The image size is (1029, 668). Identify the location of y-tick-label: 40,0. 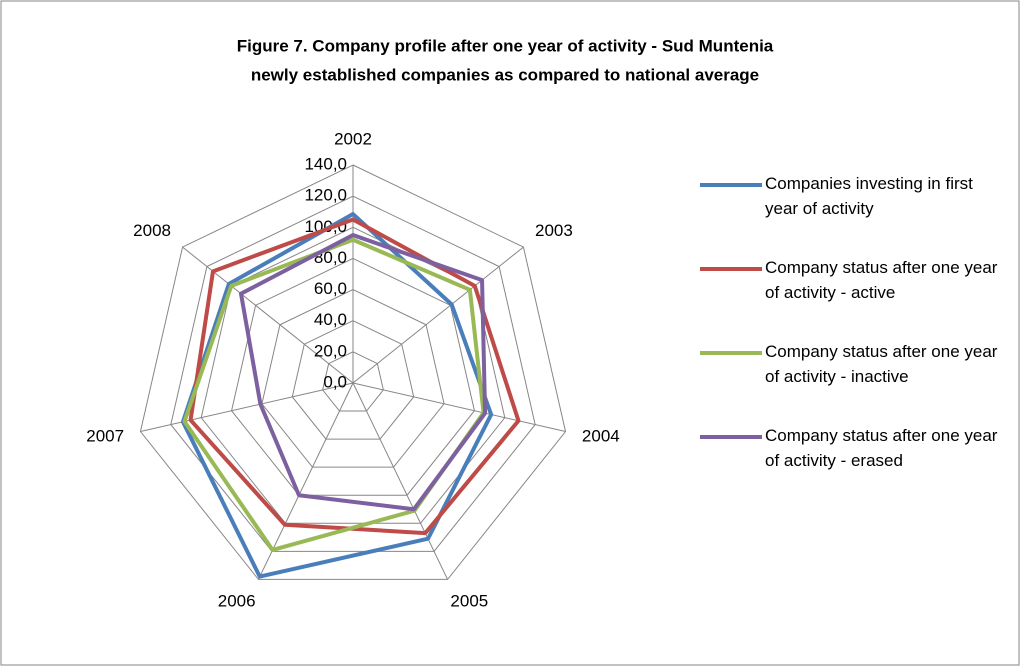
(330, 319).